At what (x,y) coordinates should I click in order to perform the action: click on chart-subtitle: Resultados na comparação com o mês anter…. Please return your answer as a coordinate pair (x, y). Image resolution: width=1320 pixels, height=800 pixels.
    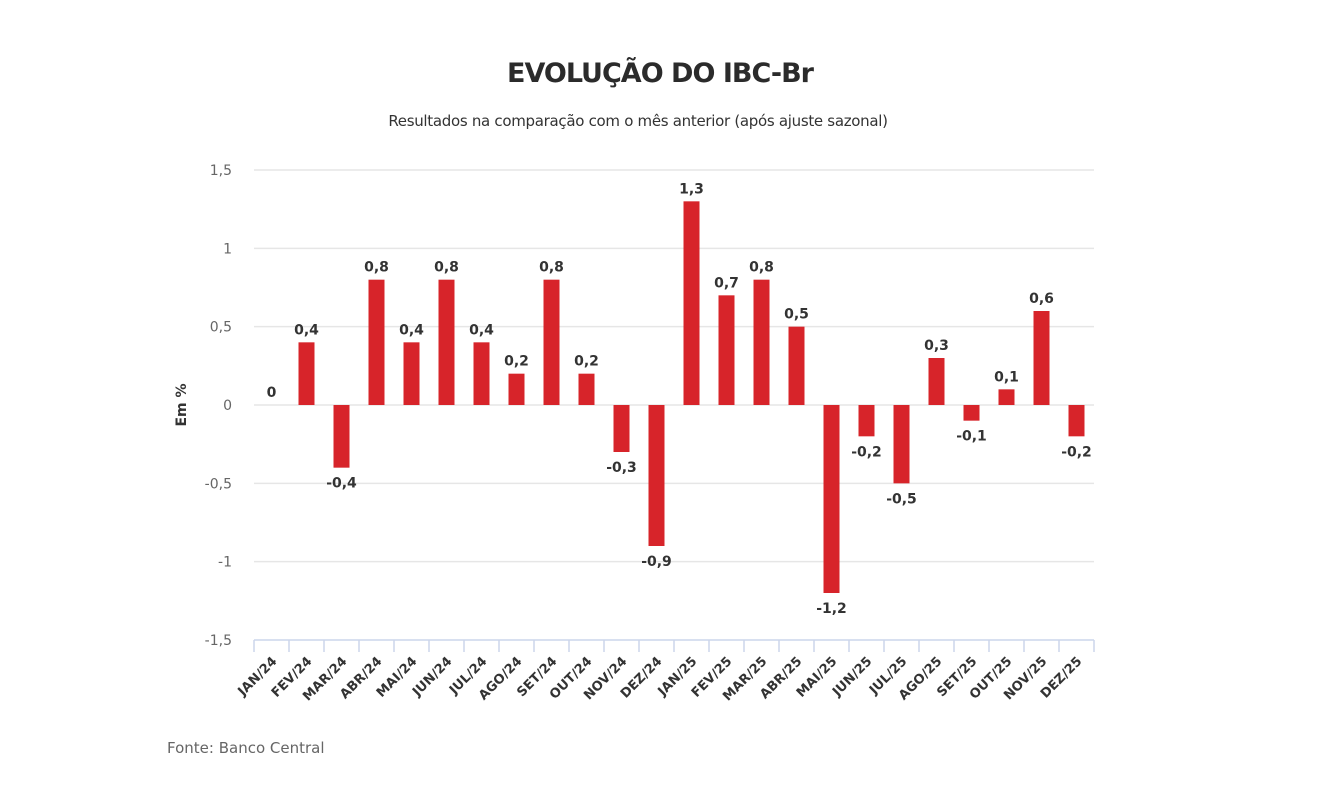
    Looking at the image, I should click on (638, 121).